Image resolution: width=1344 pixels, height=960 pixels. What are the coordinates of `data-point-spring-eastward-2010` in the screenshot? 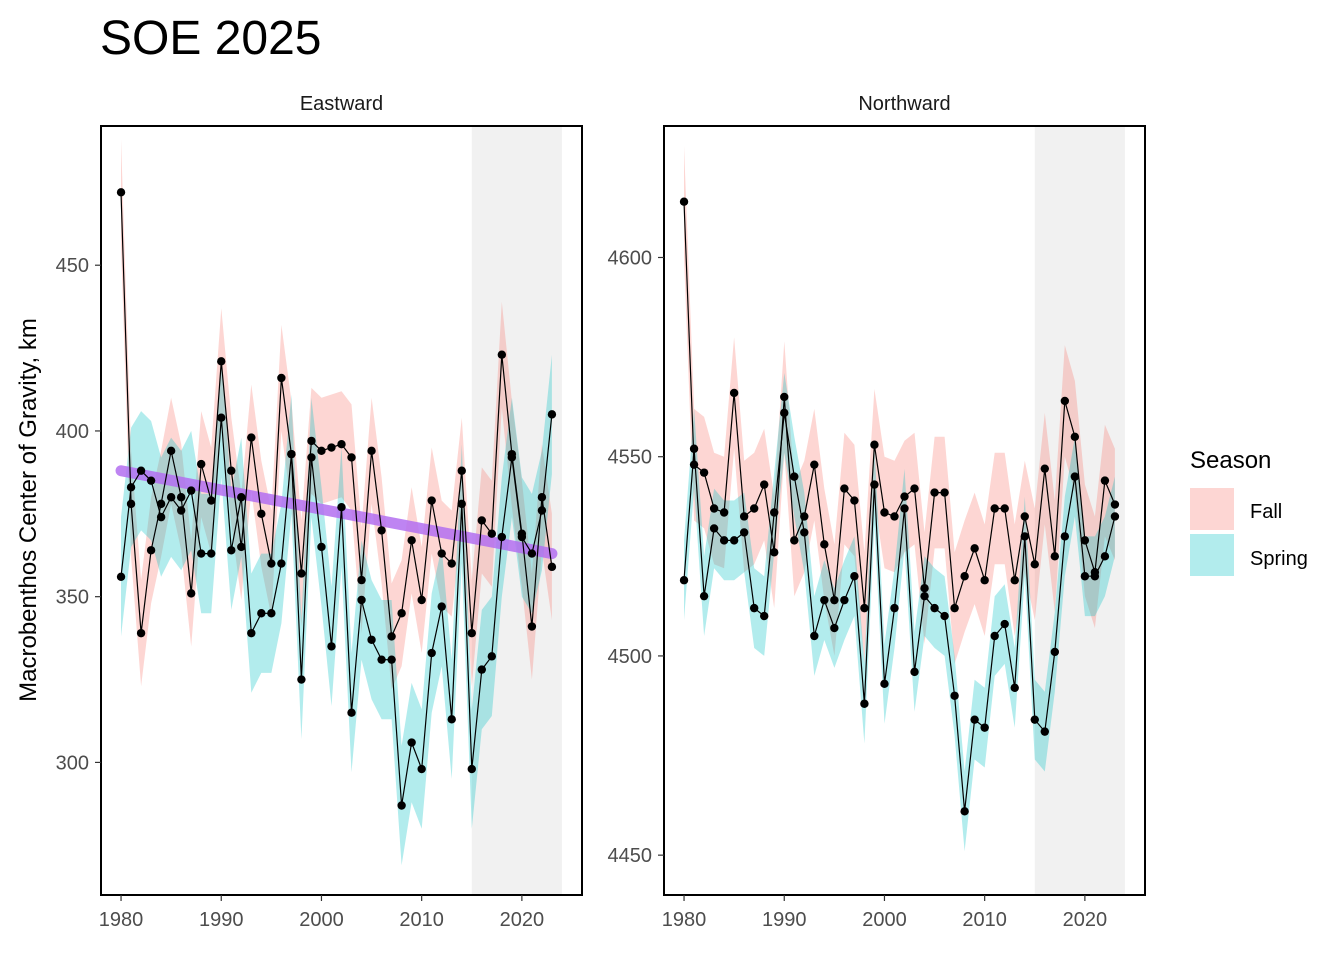 It's located at (421, 769).